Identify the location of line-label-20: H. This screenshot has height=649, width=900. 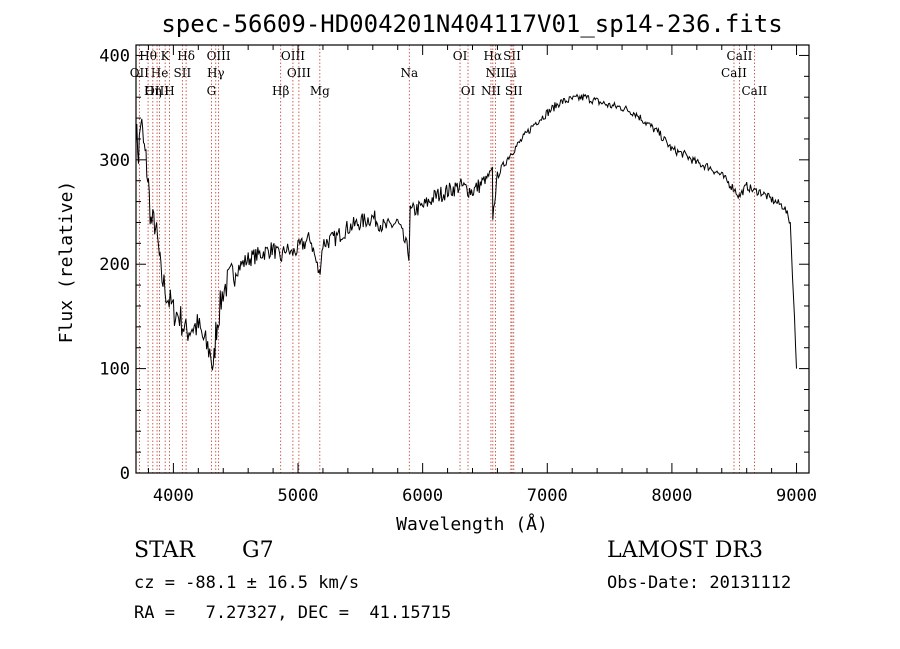
(169, 91).